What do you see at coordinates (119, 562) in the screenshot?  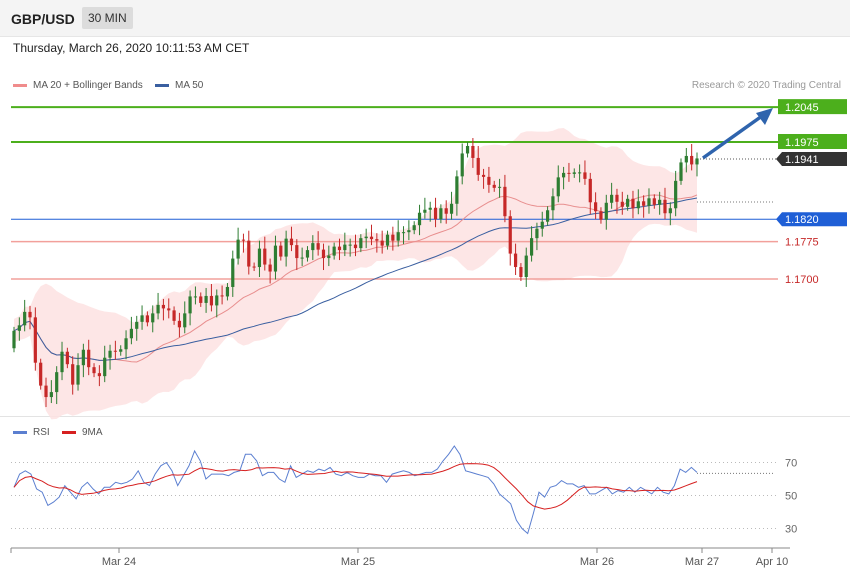 I see `x-tick-label: Mar 24` at bounding box center [119, 562].